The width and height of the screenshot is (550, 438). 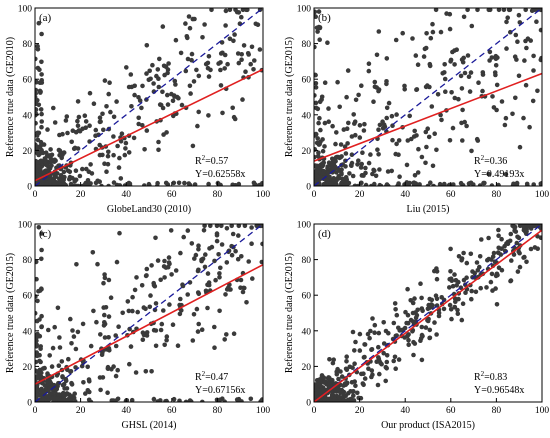 I want to click on r-squared-value: =0.36, so click(x=495, y=161).